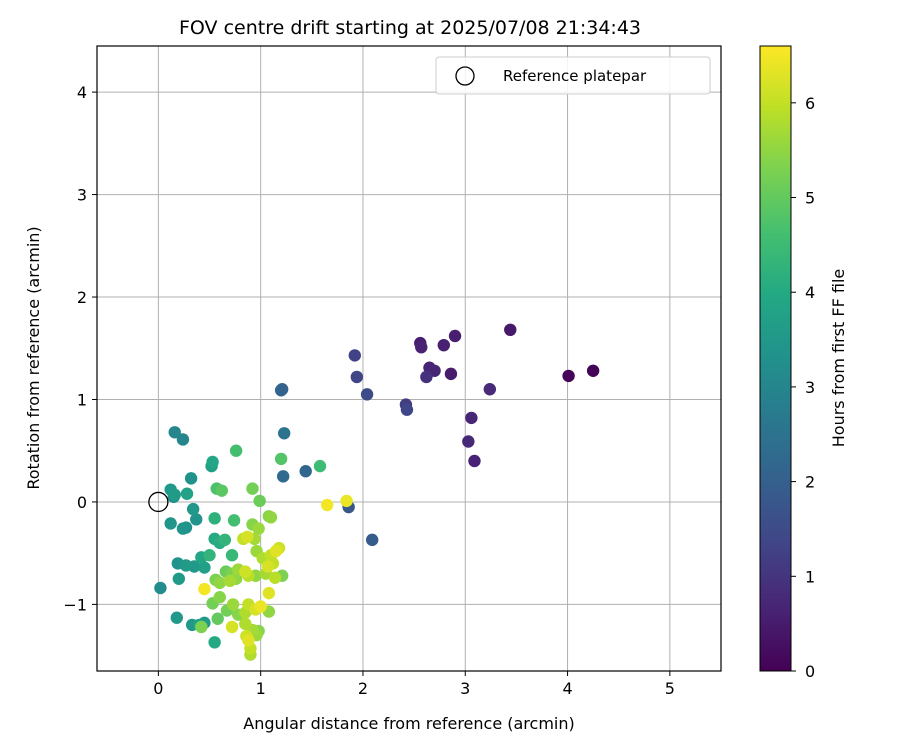 The height and width of the screenshot is (750, 900). Describe the element at coordinates (80, 348) in the screenshot. I see `y-axis-ticks: −1 0 1 2 3 4` at that location.